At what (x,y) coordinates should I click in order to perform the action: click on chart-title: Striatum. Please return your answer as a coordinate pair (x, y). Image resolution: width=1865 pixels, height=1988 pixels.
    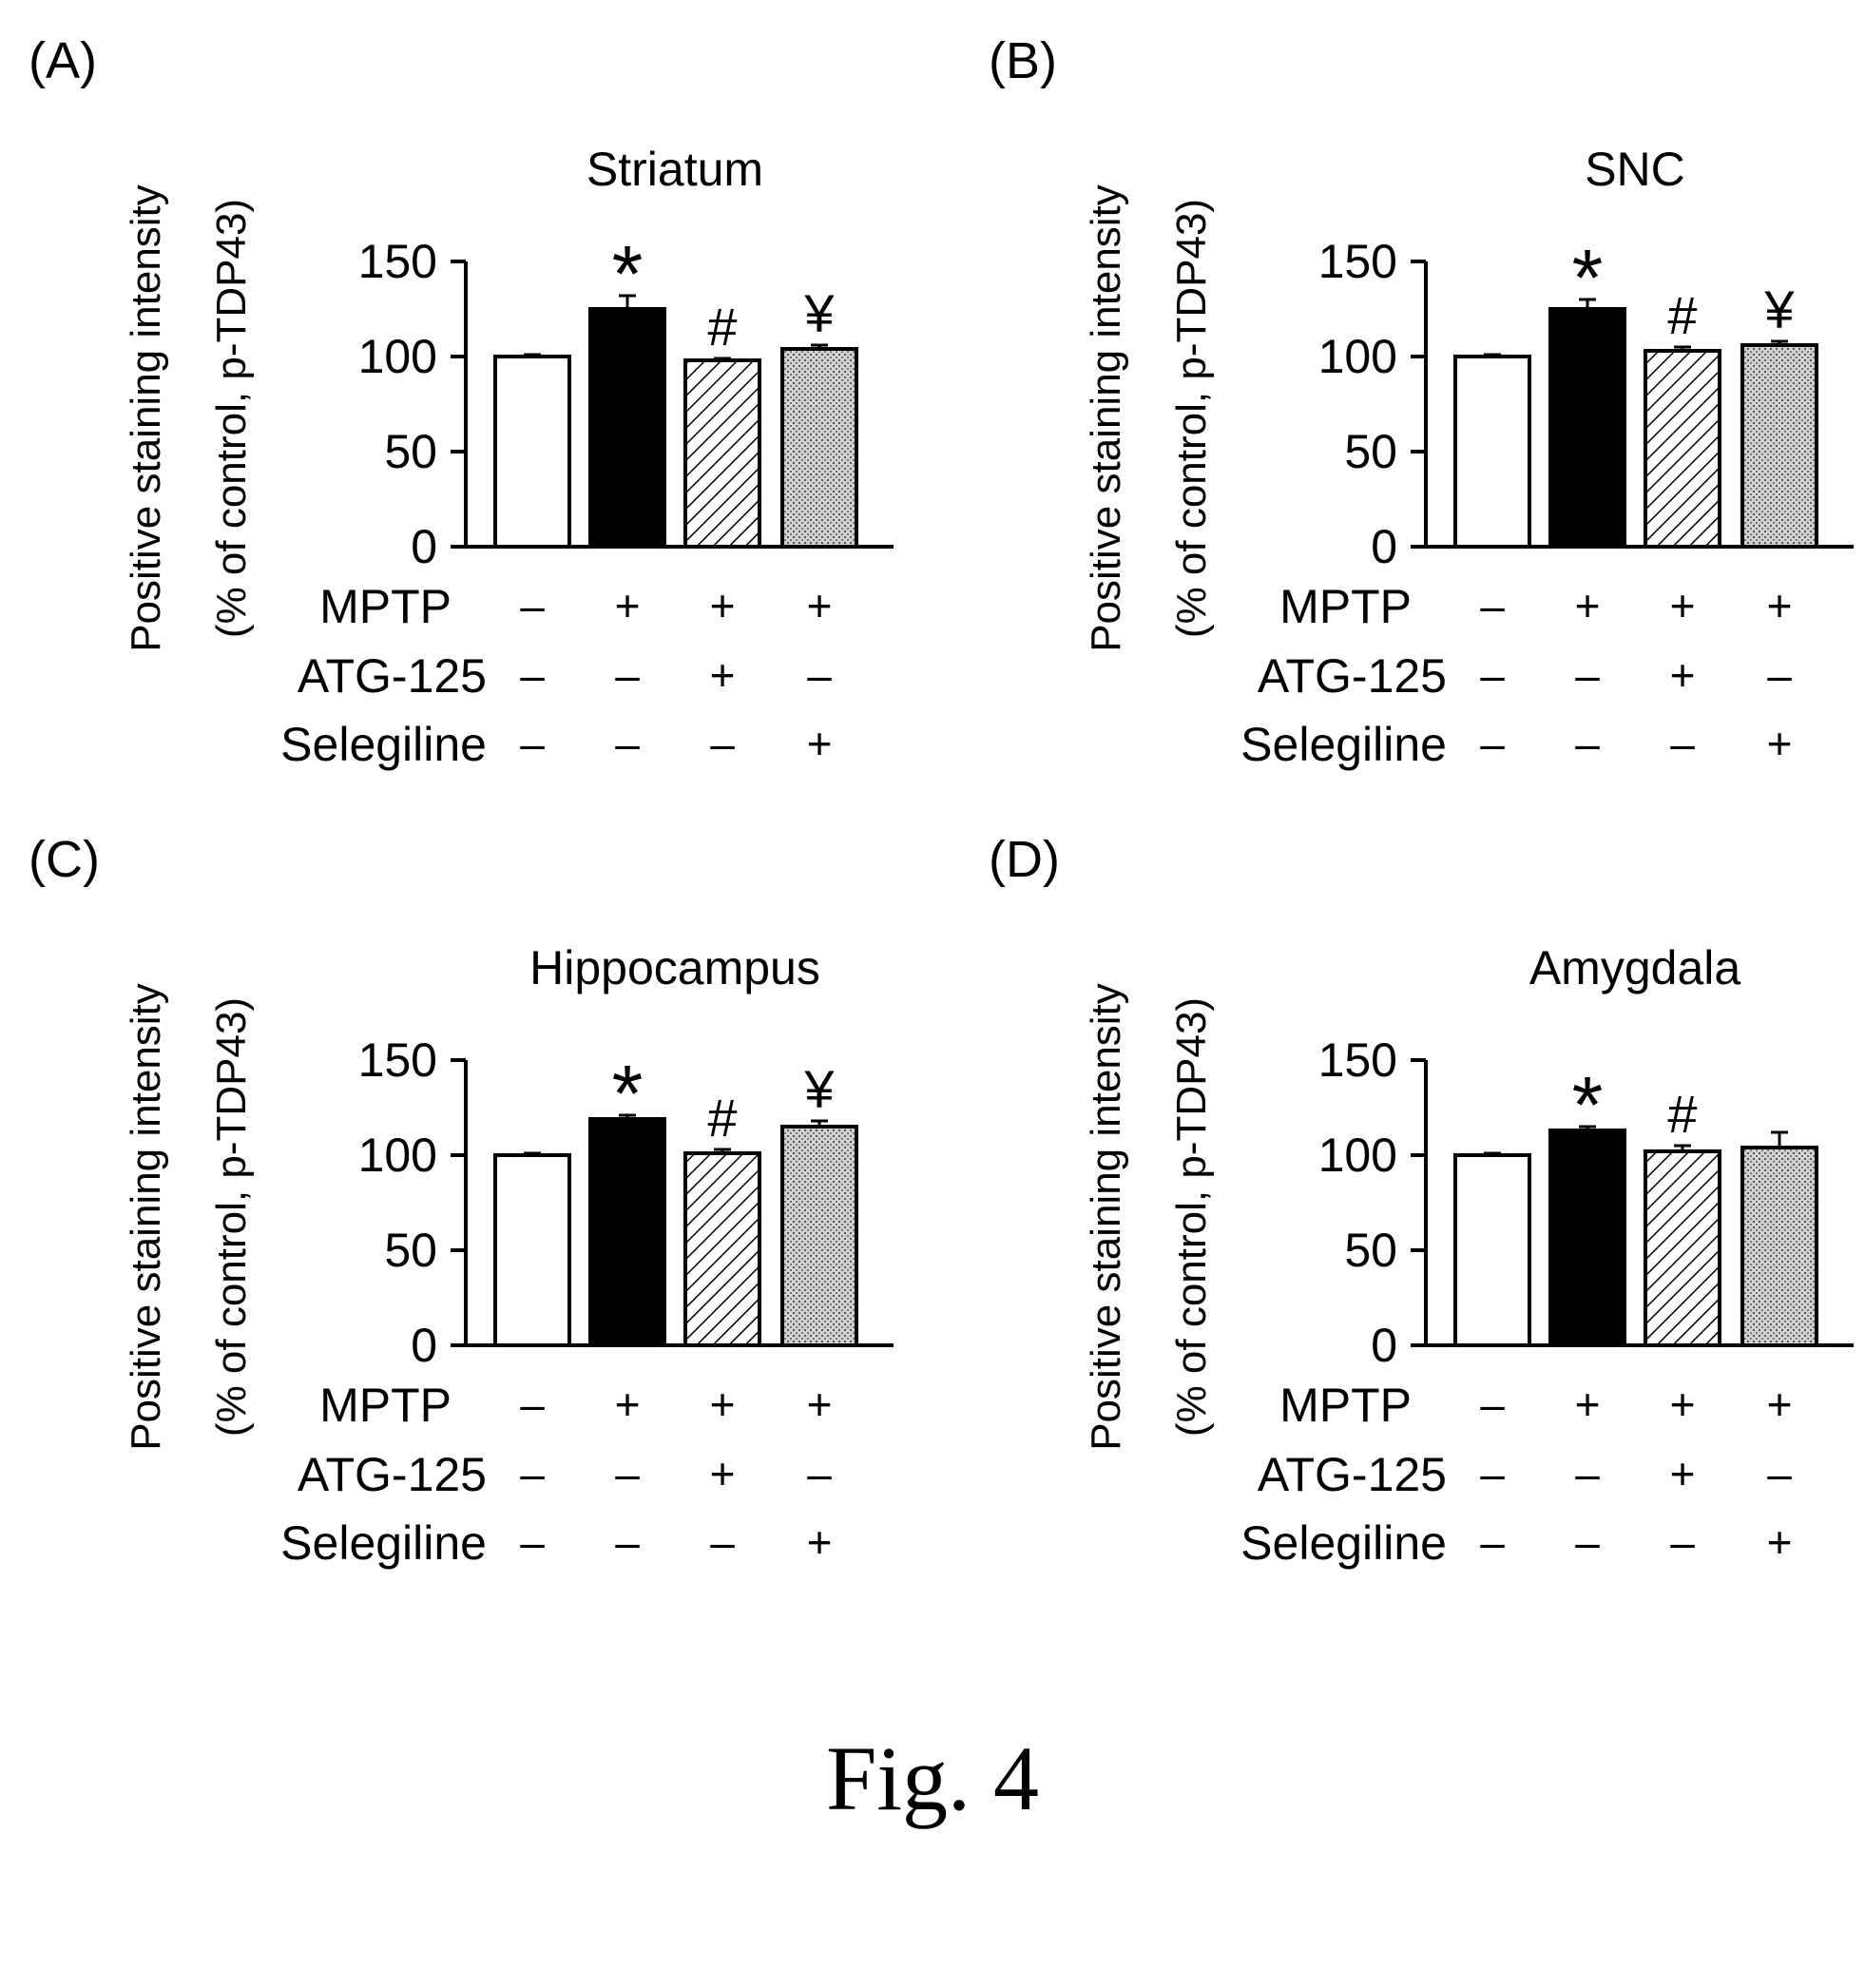
    Looking at the image, I should click on (674, 169).